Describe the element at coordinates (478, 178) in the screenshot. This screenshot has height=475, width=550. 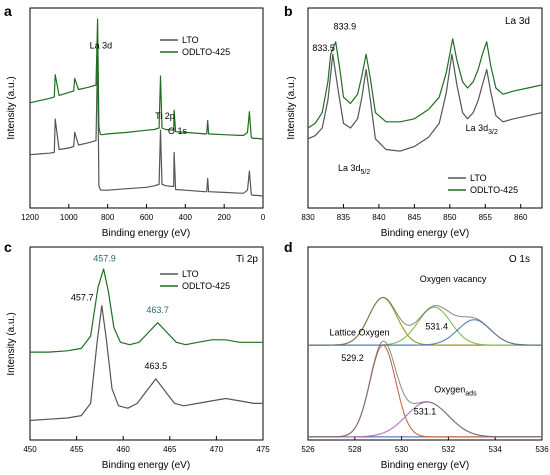
I see `legend-label-lto-b: LTO` at that location.